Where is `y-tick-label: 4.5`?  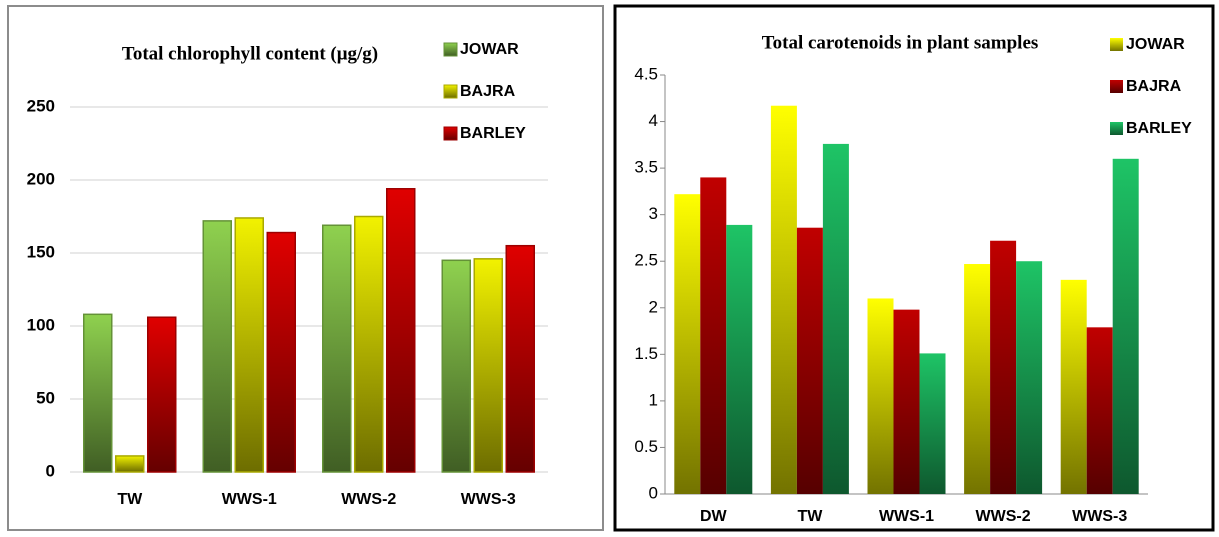 y-tick-label: 4.5 is located at coordinates (646, 73).